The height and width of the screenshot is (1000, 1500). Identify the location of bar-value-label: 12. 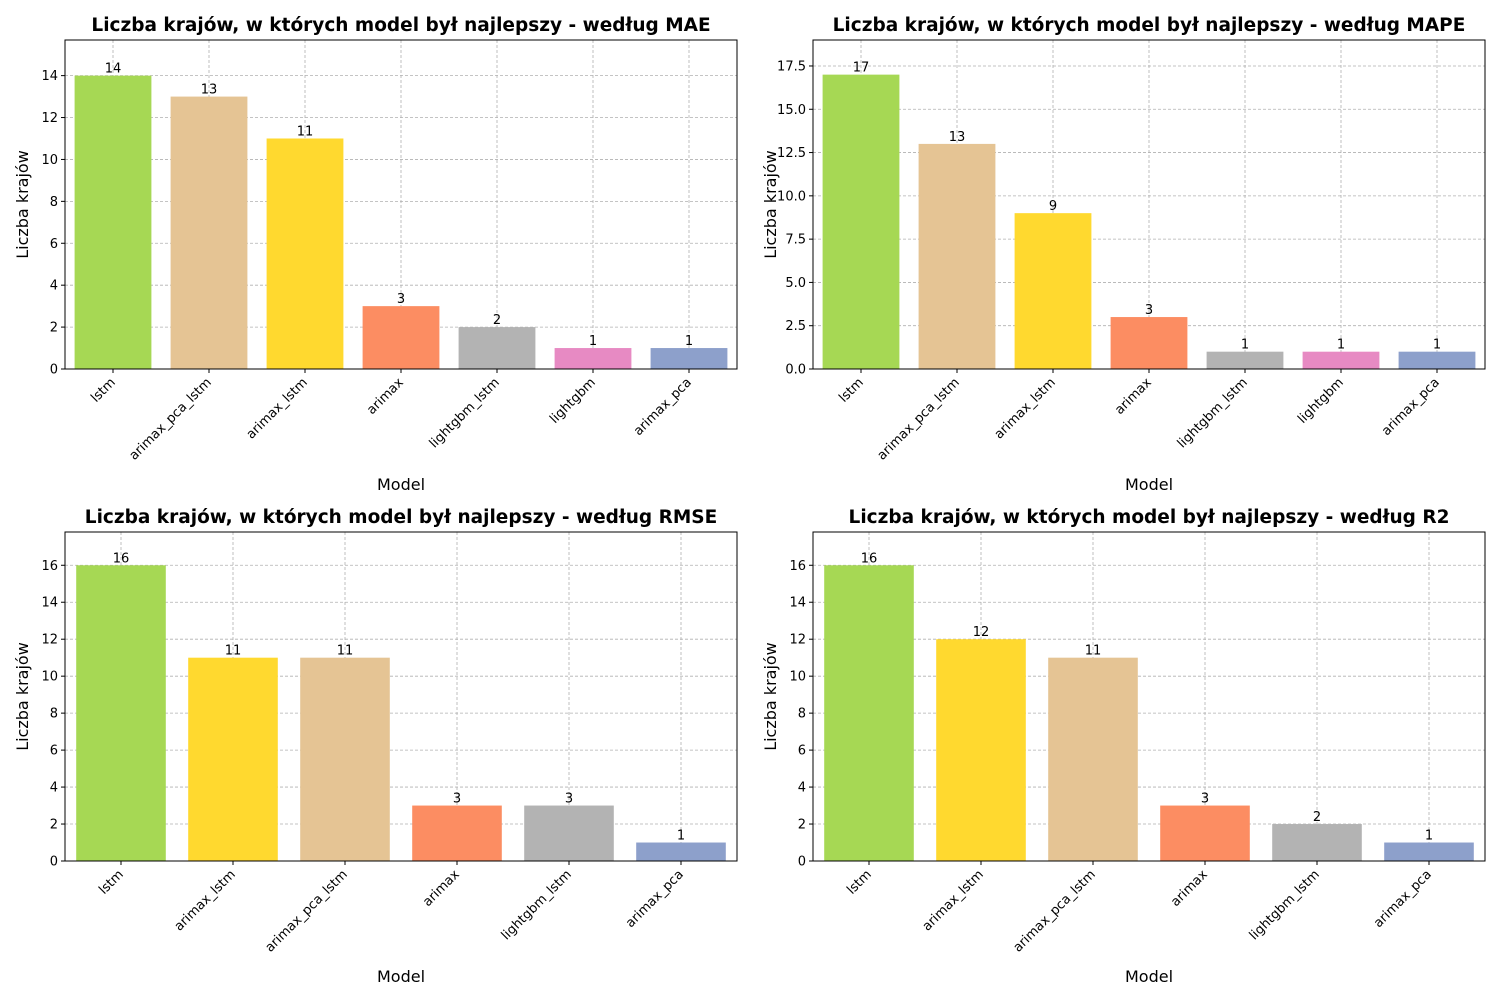
(981, 632).